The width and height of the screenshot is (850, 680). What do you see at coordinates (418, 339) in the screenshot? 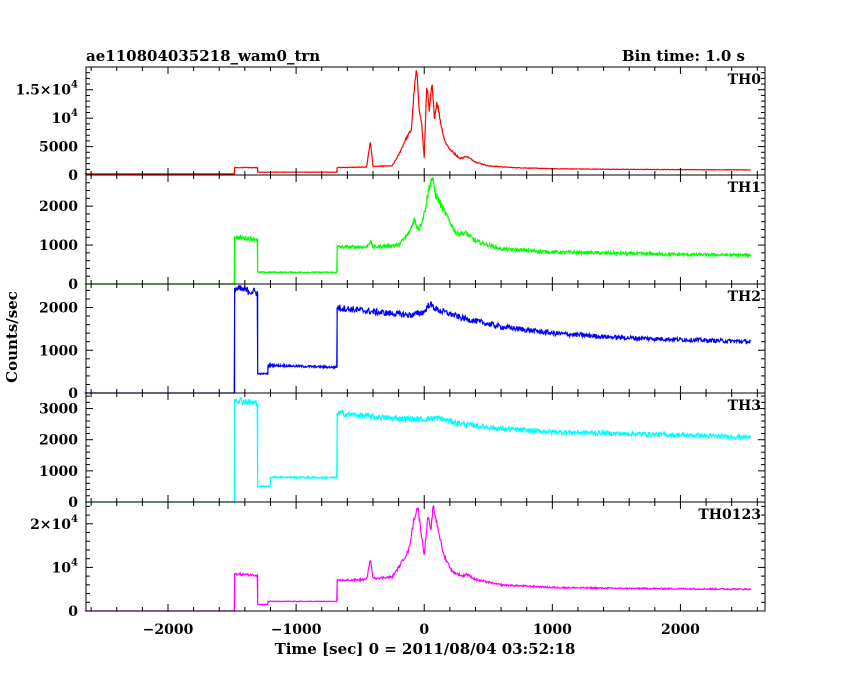
I see `series-th2-line` at bounding box center [418, 339].